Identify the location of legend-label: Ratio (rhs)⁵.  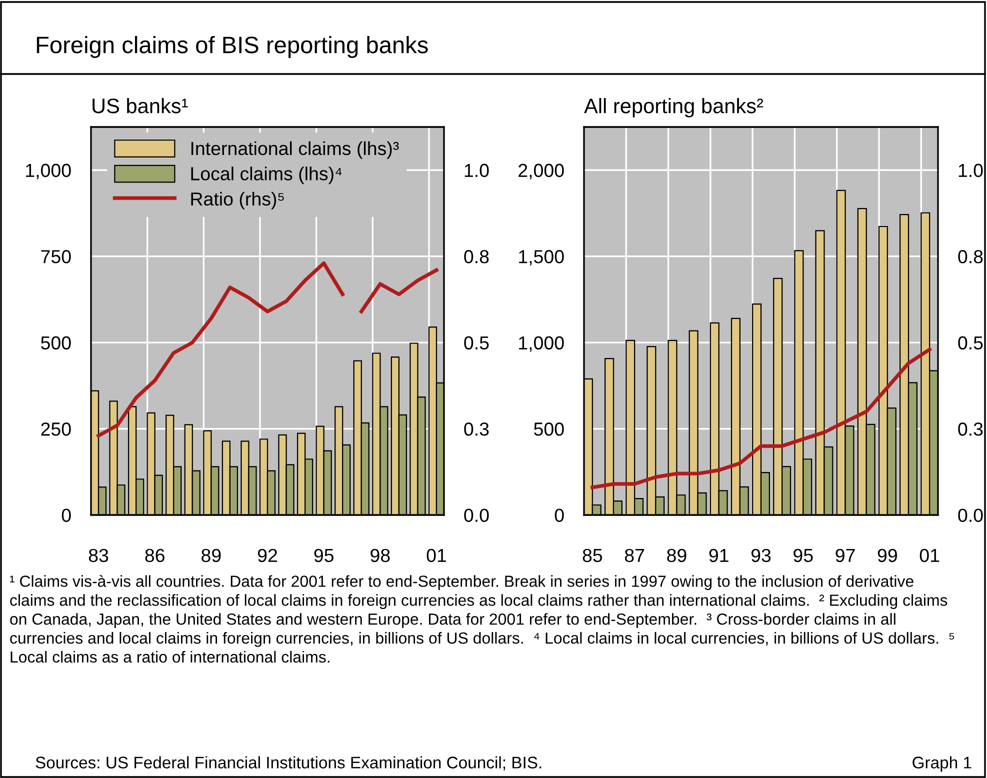
(237, 201).